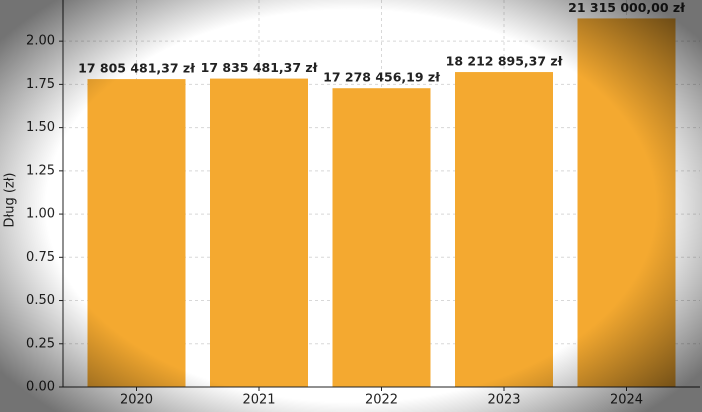 This screenshot has height=412, width=702. Describe the element at coordinates (504, 61) in the screenshot. I see `value-label: 18 212 895,37 zł` at that location.